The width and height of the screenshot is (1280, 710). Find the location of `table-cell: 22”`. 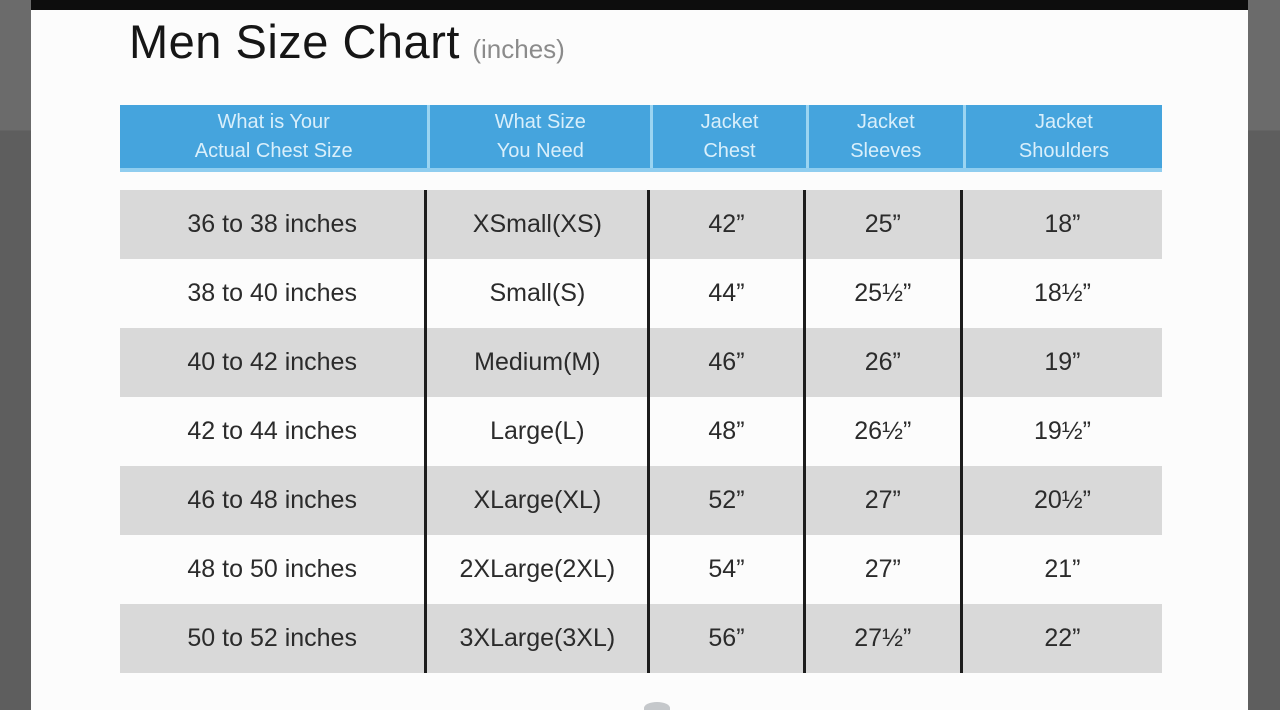

table-cell: 22” is located at coordinates (1062, 638).